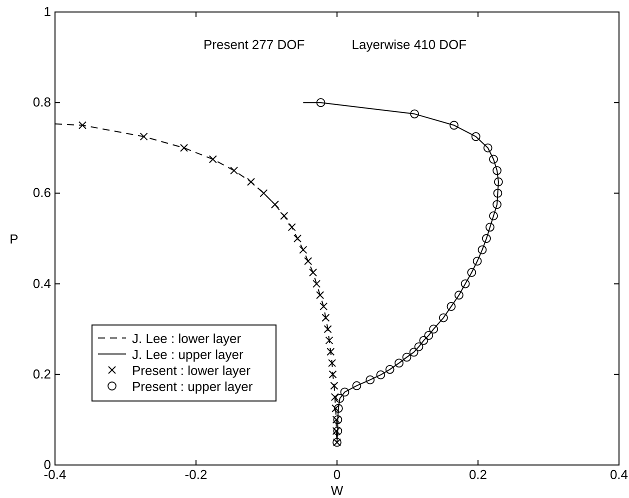 The height and width of the screenshot is (498, 629). I want to click on x-tick-label: 0.4, so click(619, 474).